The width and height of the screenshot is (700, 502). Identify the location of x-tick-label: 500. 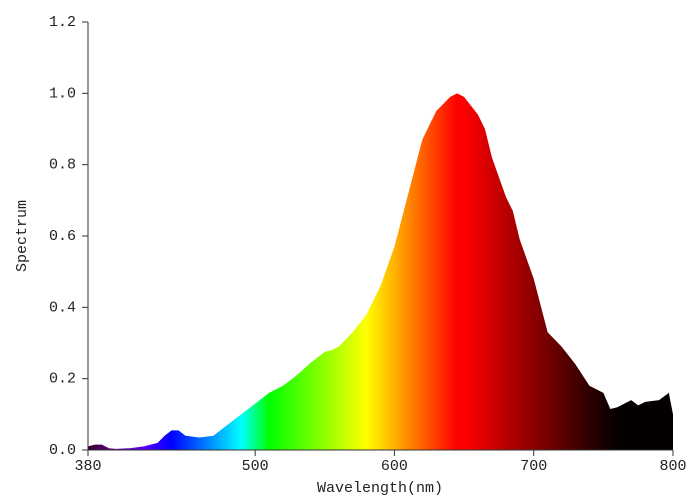
(255, 466).